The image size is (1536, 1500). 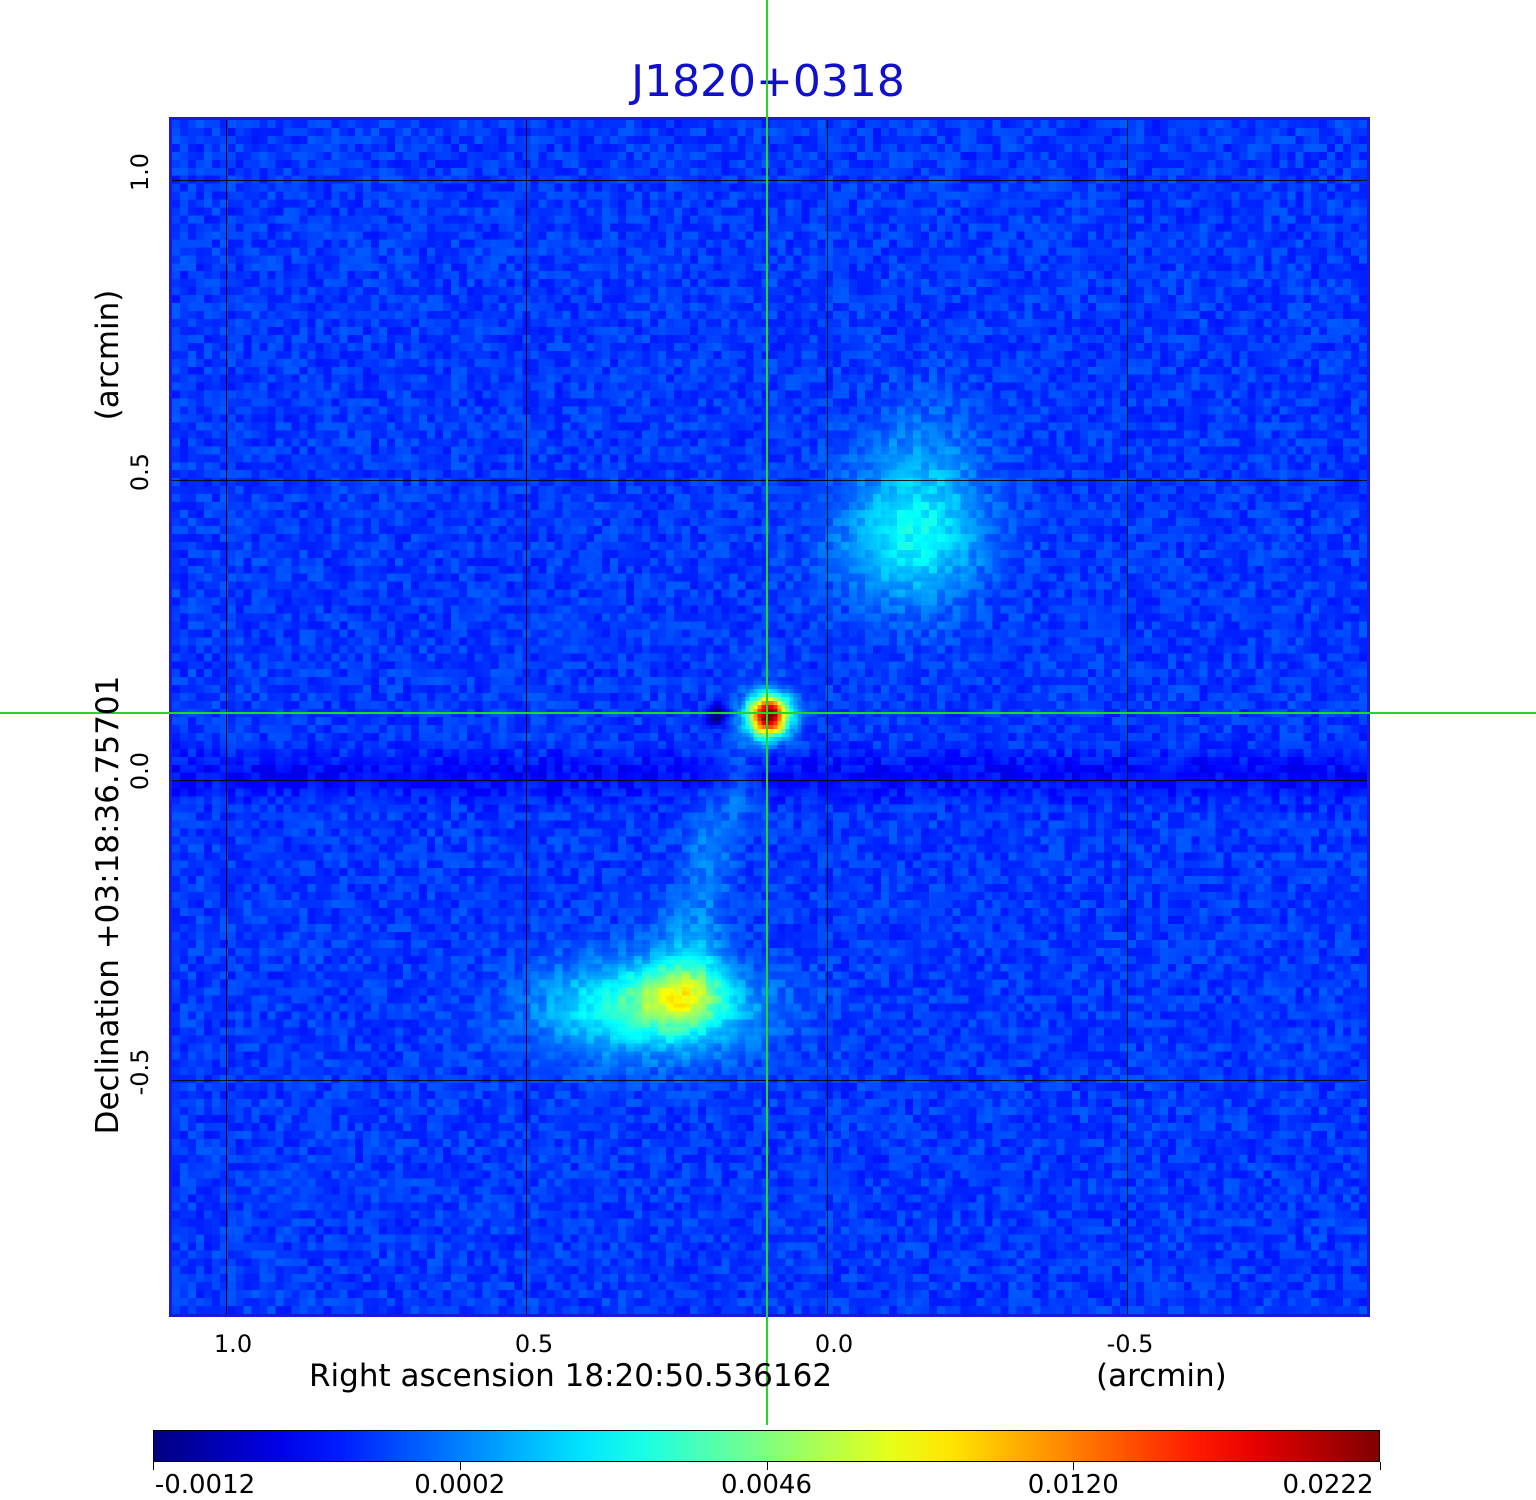 What do you see at coordinates (140, 172) in the screenshot?
I see `y-tick-label: 1.0` at bounding box center [140, 172].